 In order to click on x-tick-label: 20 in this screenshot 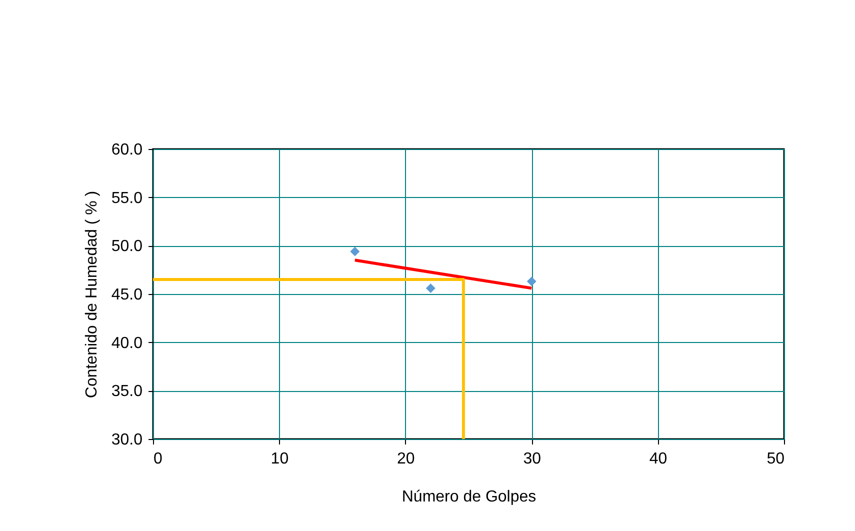, I will do `click(406, 459)`.